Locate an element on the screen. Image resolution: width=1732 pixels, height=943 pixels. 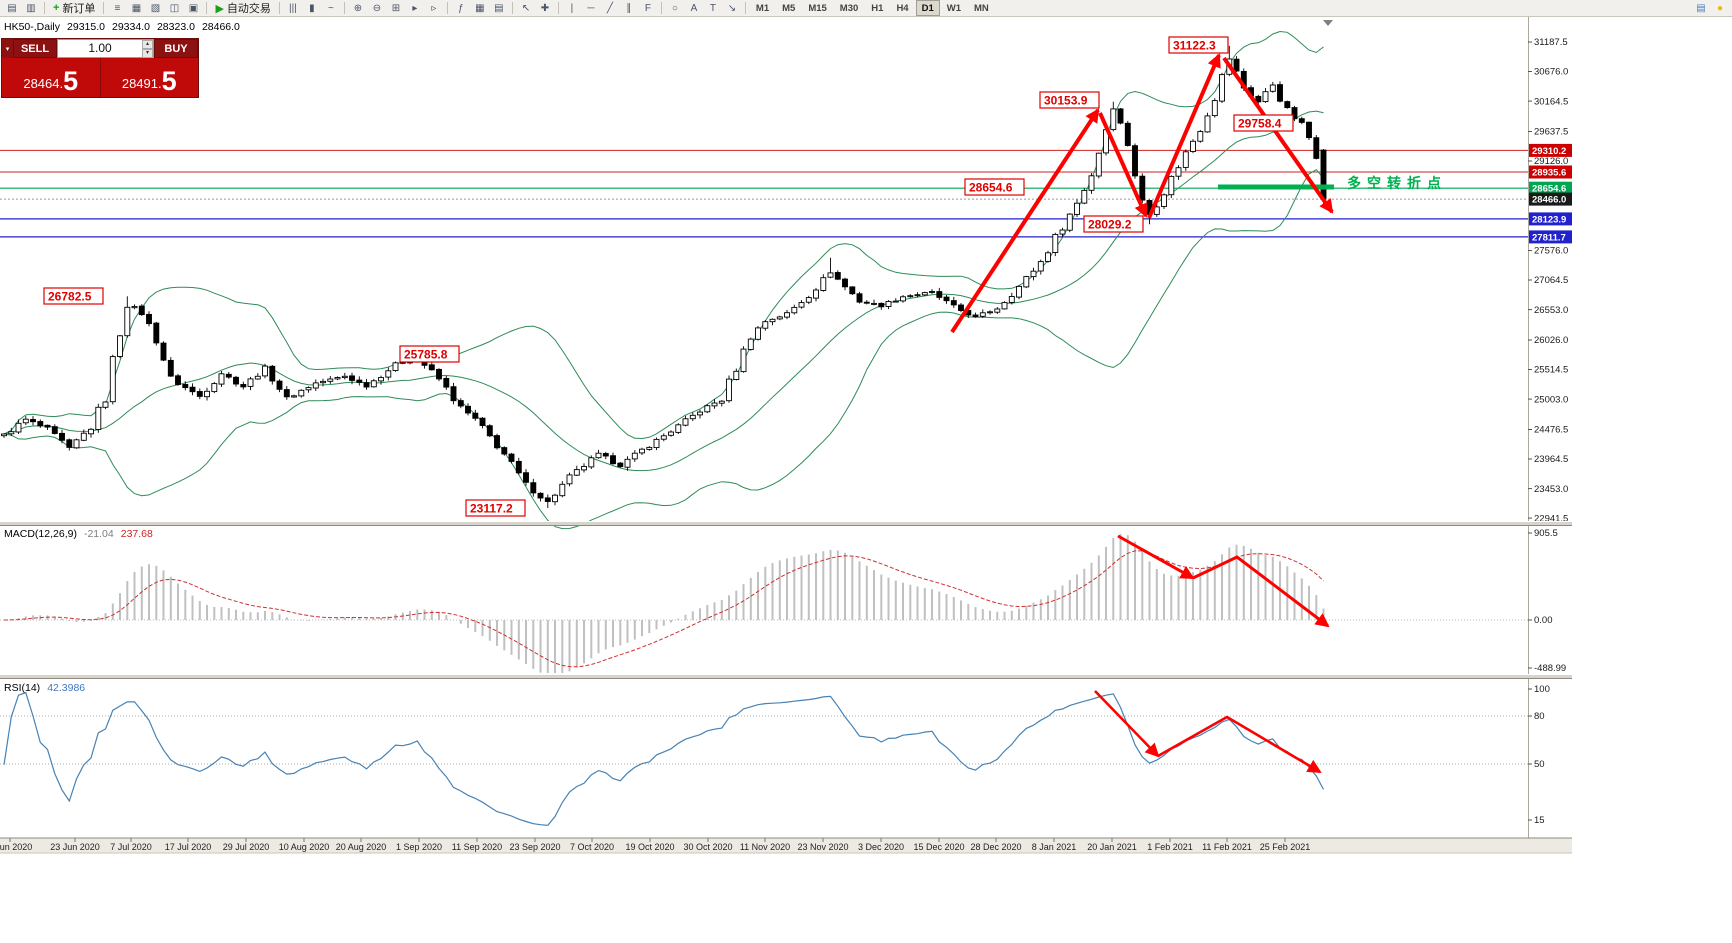
price-label-annotation: 31122.3 is located at coordinates (1198, 45).